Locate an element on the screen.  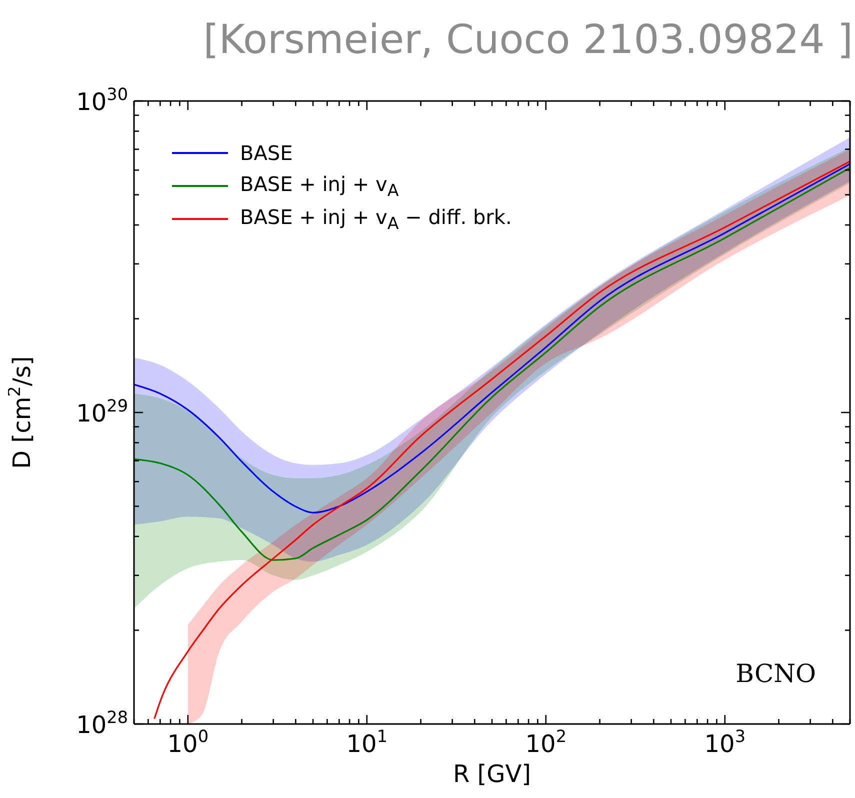
x-tick-label: 10$^{0}$ is located at coordinates (187, 742).